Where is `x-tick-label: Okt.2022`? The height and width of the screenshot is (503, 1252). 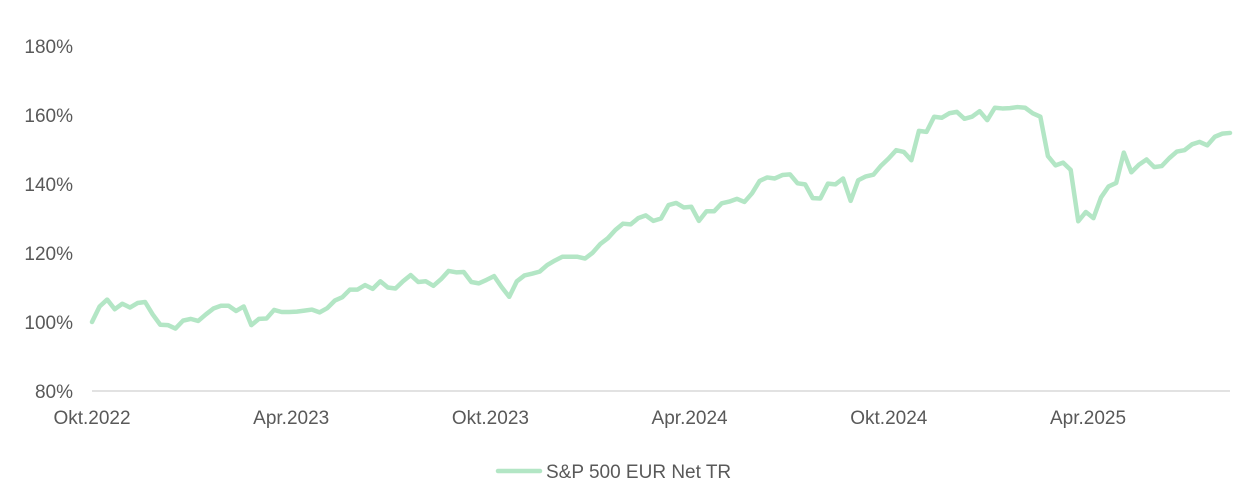 x-tick-label: Okt.2022 is located at coordinates (91, 418).